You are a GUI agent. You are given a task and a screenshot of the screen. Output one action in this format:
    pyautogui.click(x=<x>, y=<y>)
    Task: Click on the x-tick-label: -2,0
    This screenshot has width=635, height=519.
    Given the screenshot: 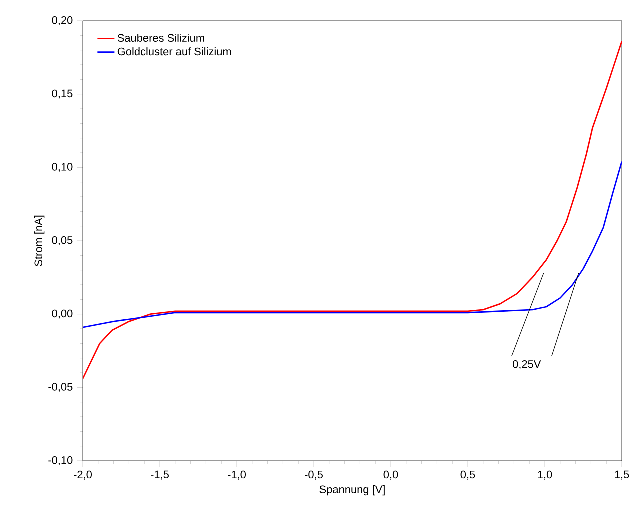 What is the action you would take?
    pyautogui.click(x=83, y=475)
    